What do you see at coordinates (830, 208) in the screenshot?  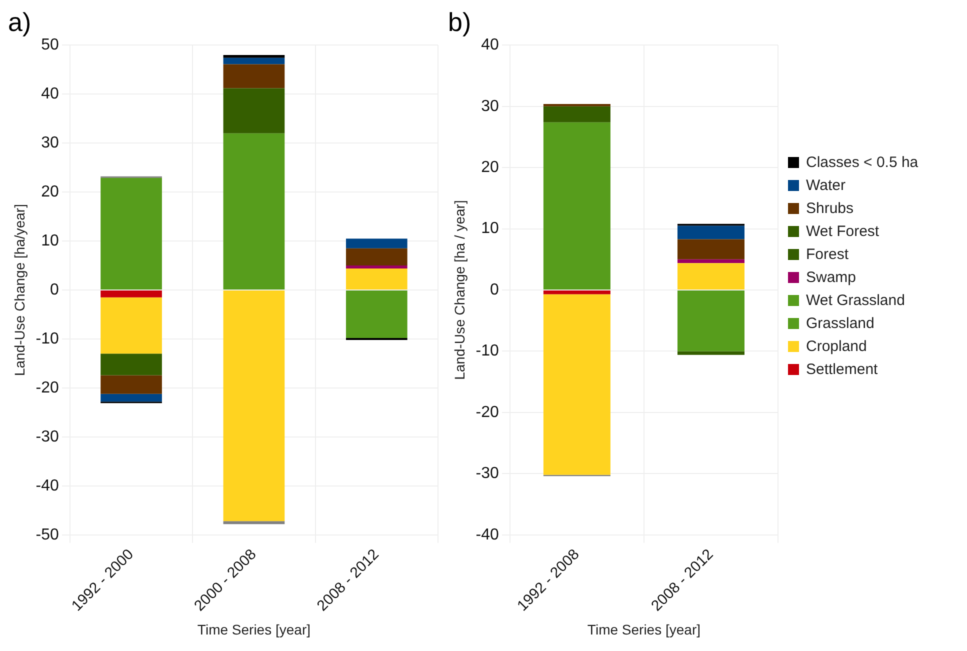 I see `legend-label: Shrubs` at bounding box center [830, 208].